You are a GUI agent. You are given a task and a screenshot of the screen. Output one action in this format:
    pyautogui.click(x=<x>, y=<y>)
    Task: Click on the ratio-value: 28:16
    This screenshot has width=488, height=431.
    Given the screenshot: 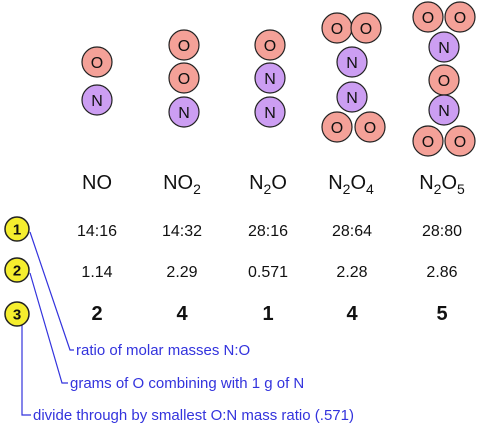 What is the action you would take?
    pyautogui.click(x=268, y=231)
    